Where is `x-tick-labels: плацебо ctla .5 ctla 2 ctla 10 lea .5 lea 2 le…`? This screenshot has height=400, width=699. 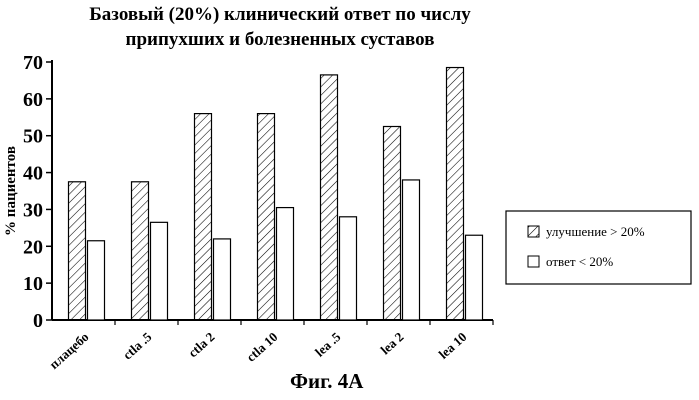
x-tick-labels: плацебо ctla .5 ctla 2 ctla 10 lea .5 lea 2 le… is located at coordinates (257, 350).